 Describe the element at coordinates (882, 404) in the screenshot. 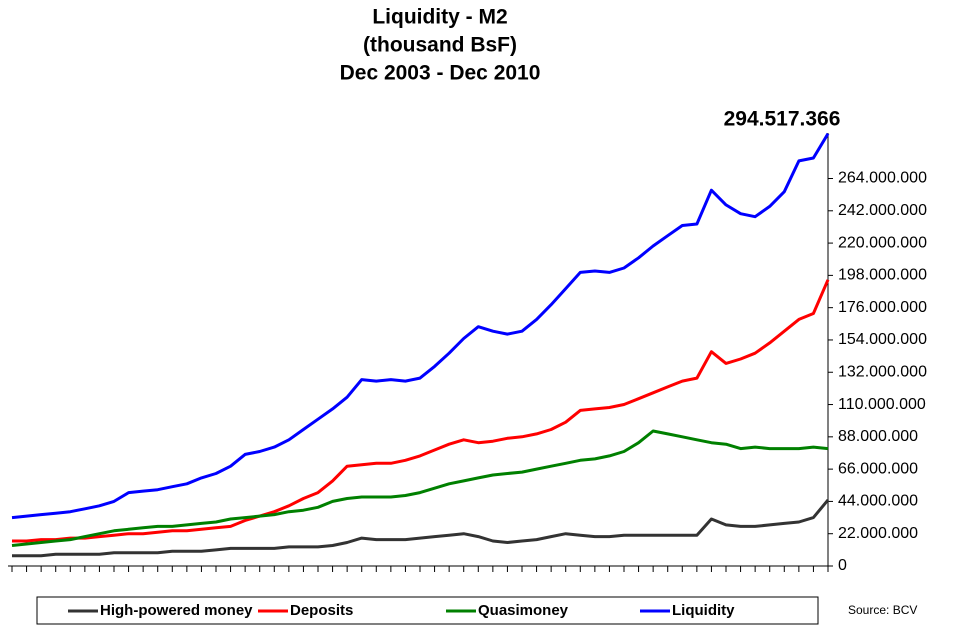

I see `y-tick-label: 110.000.000` at that location.